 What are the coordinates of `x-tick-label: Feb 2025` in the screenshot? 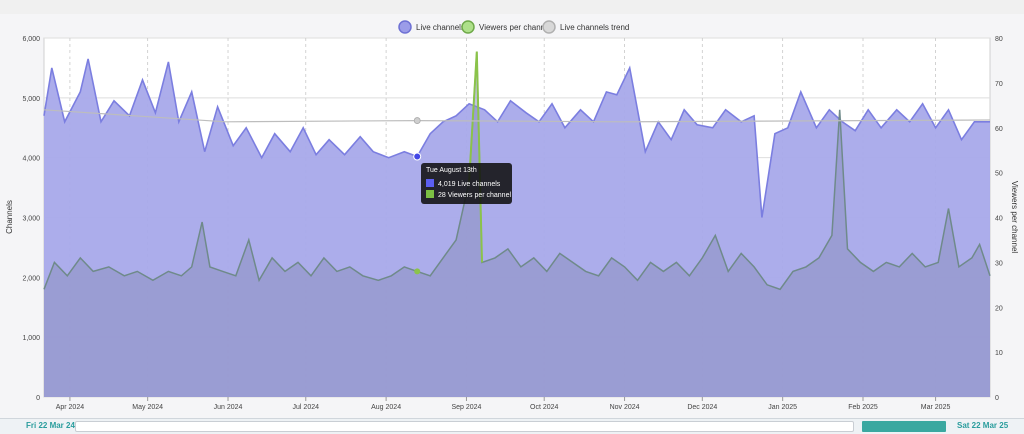 It's located at (863, 407).